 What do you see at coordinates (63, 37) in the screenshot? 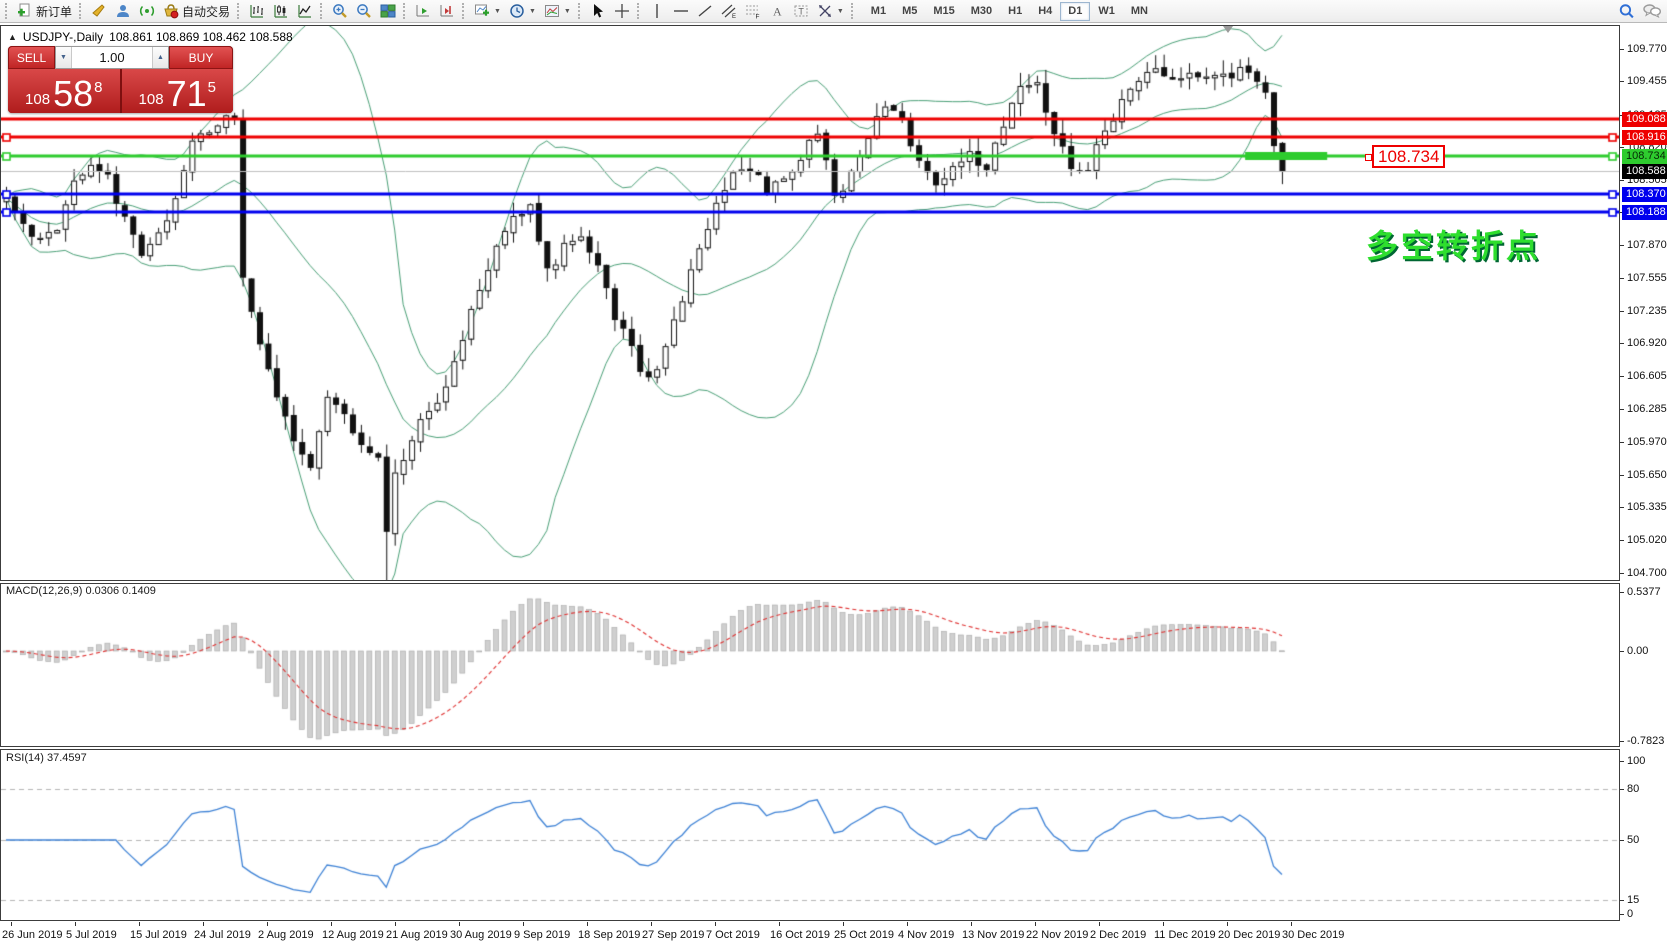
I see `chart-symbol-label: USDJPY-,Daily` at bounding box center [63, 37].